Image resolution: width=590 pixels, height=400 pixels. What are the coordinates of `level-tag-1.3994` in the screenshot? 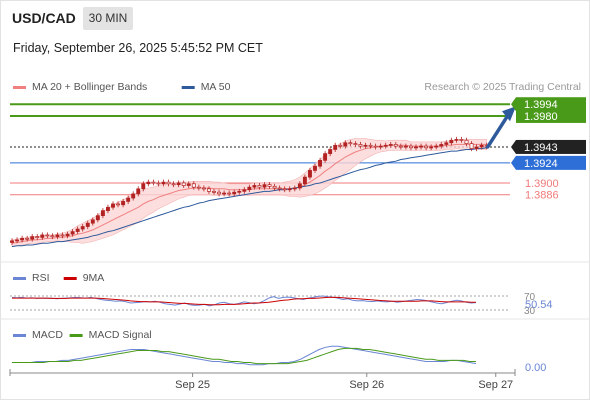 It's located at (551, 104).